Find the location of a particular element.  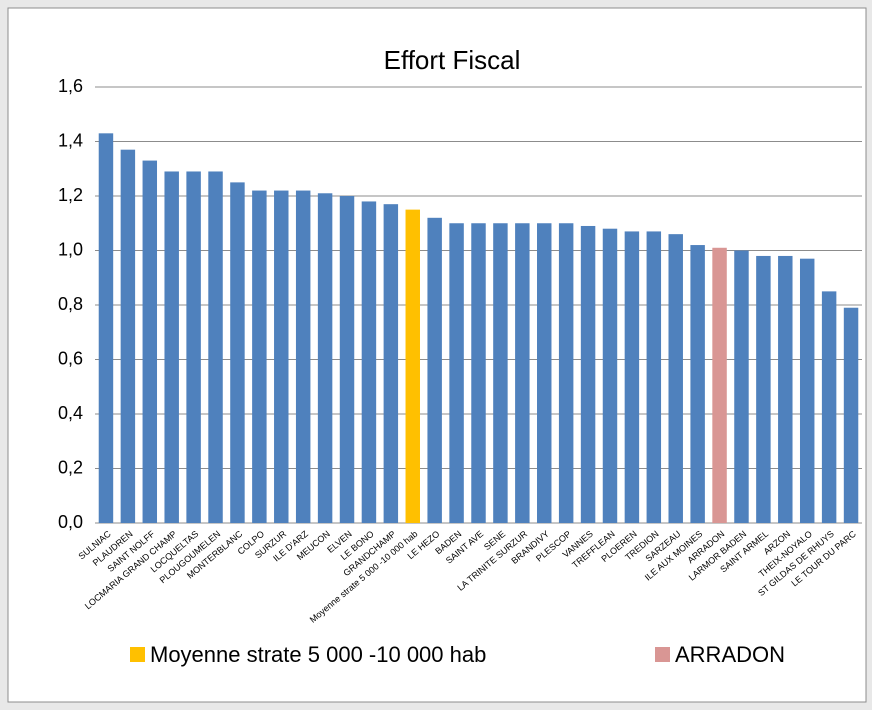

y-tick-label: 0,2 is located at coordinates (70, 467).